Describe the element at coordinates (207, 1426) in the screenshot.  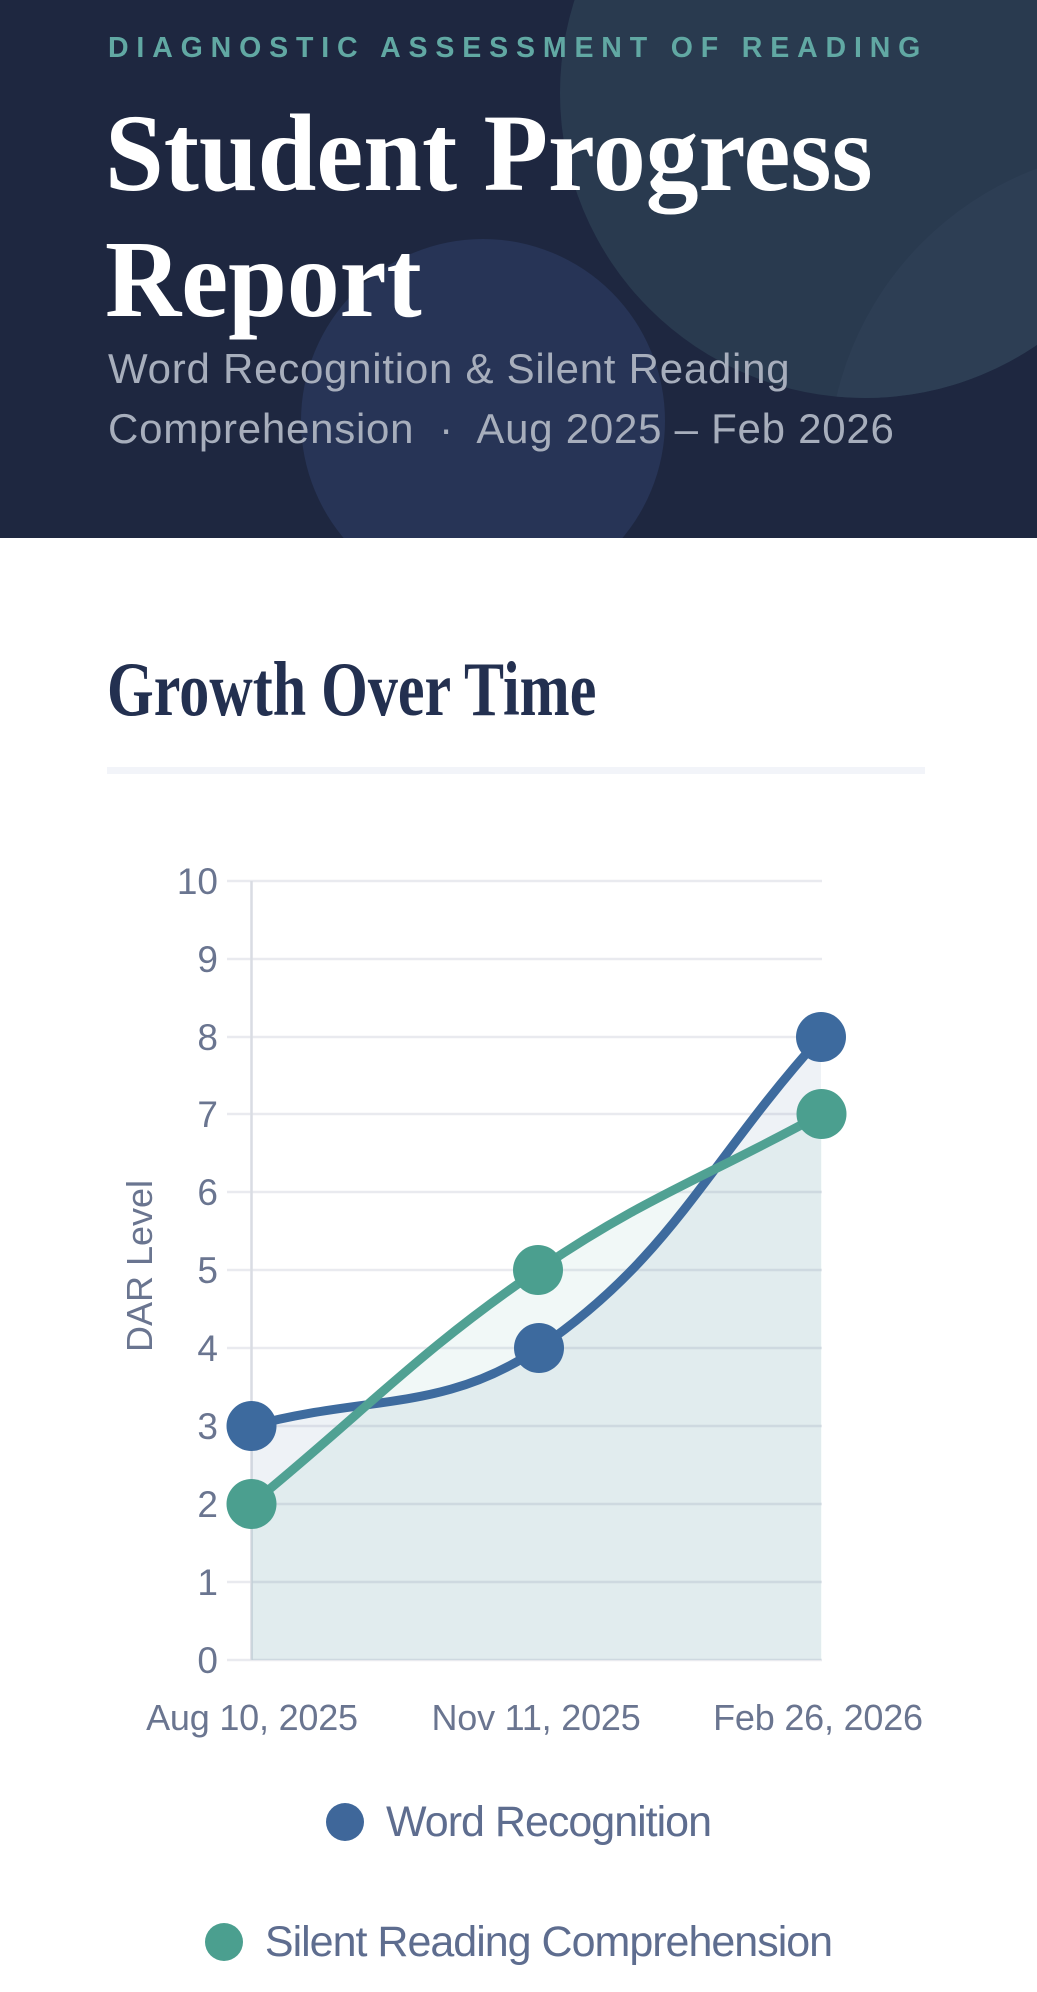
I see `svg-text: 3` at that location.